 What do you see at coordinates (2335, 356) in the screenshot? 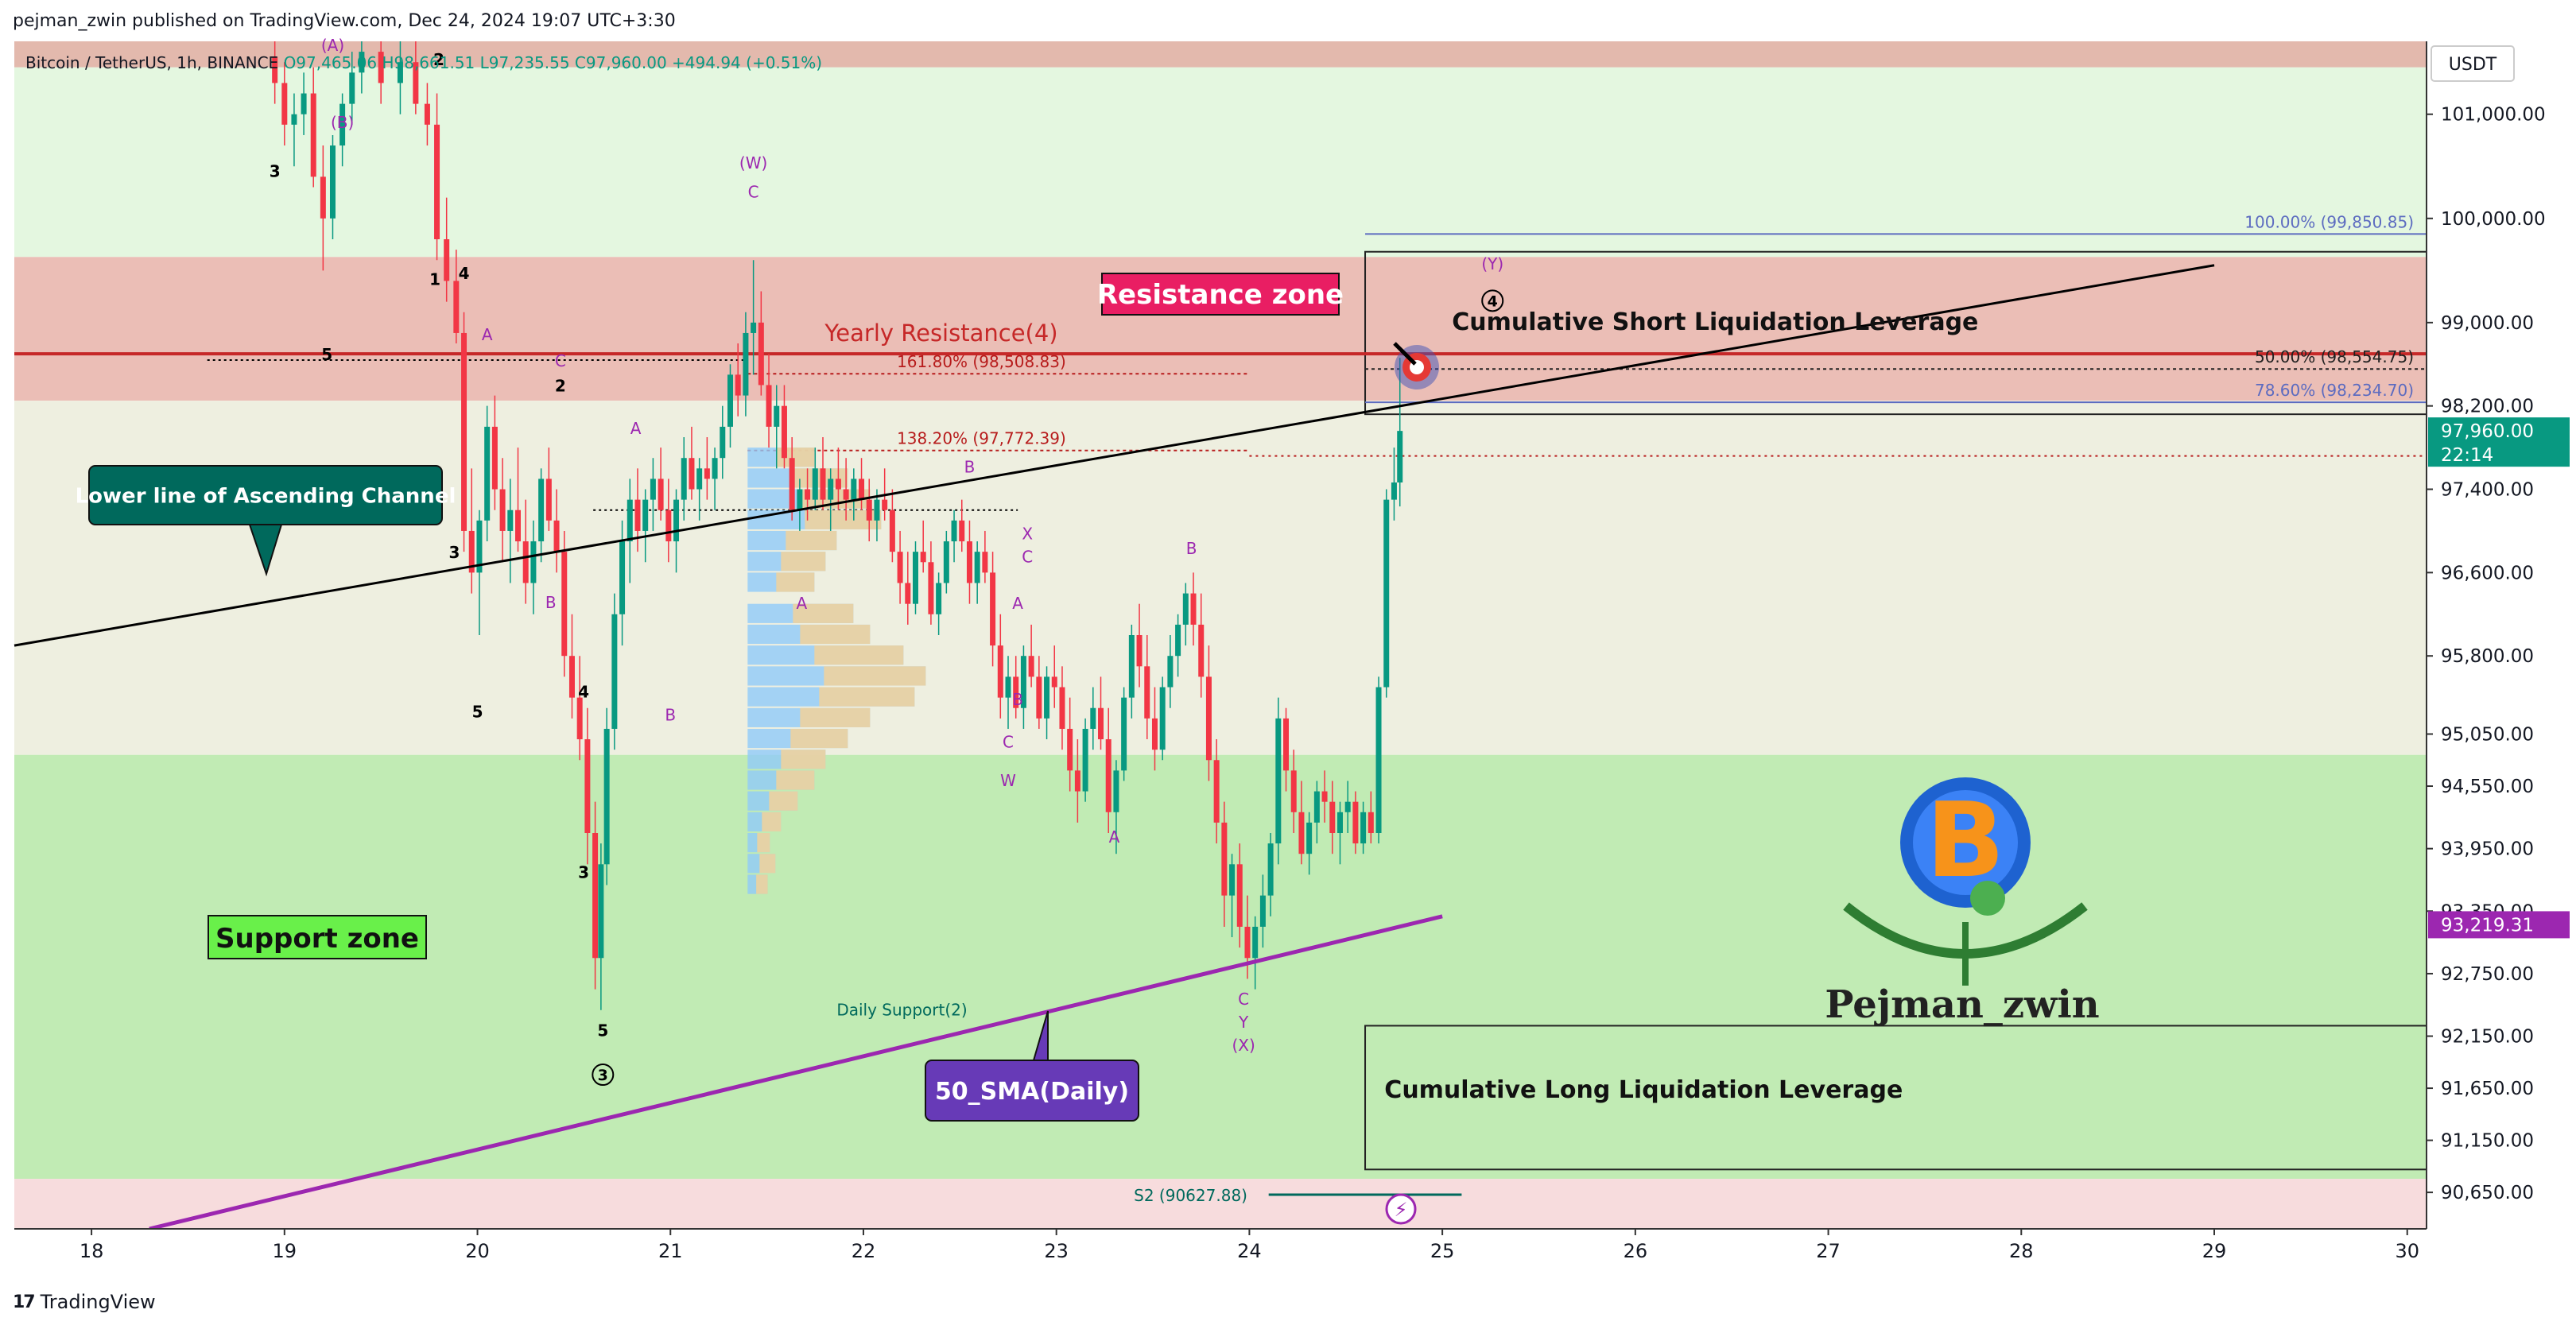
I see `fib-label: 50.00% (98,554.75)` at bounding box center [2335, 356].